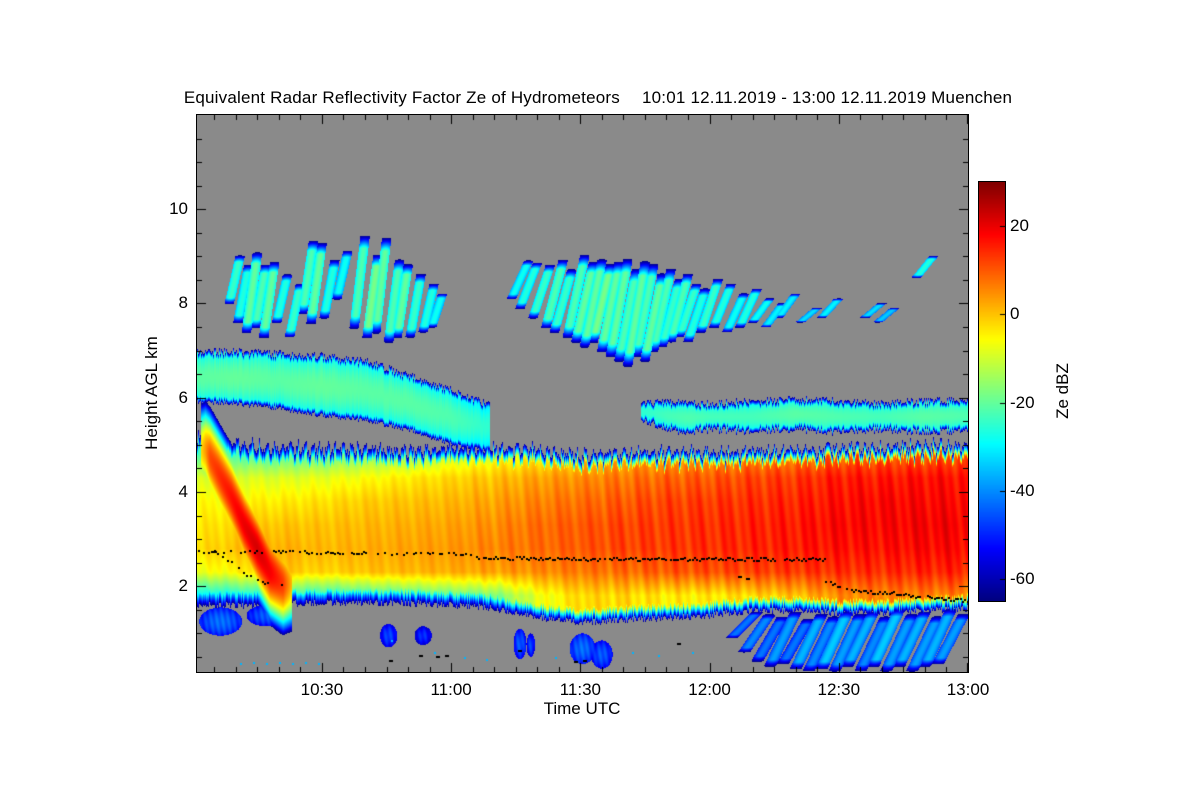 The height and width of the screenshot is (800, 1200). What do you see at coordinates (709, 689) in the screenshot?
I see `x-tick-label: 12:00` at bounding box center [709, 689].